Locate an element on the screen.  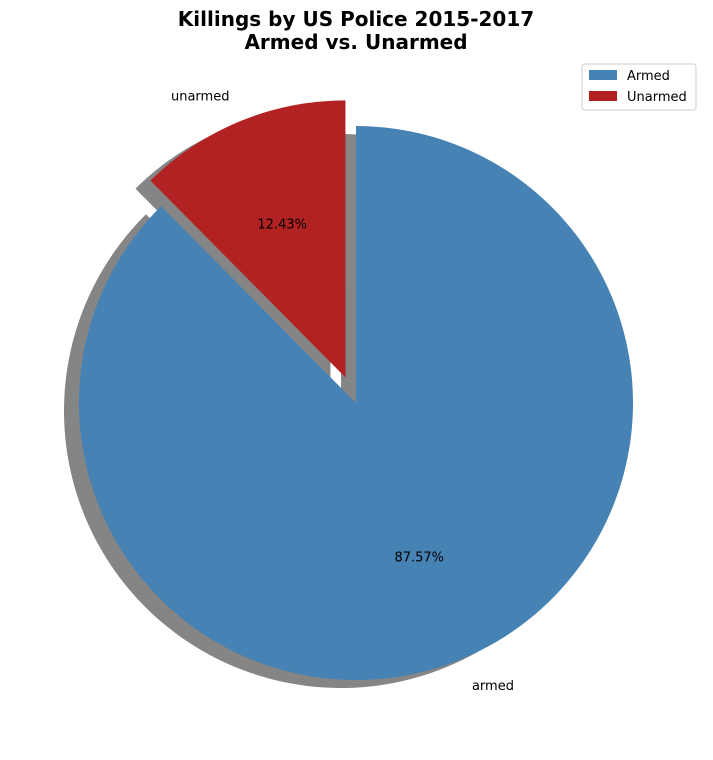
legend-swatch-armed is located at coordinates (603, 75).